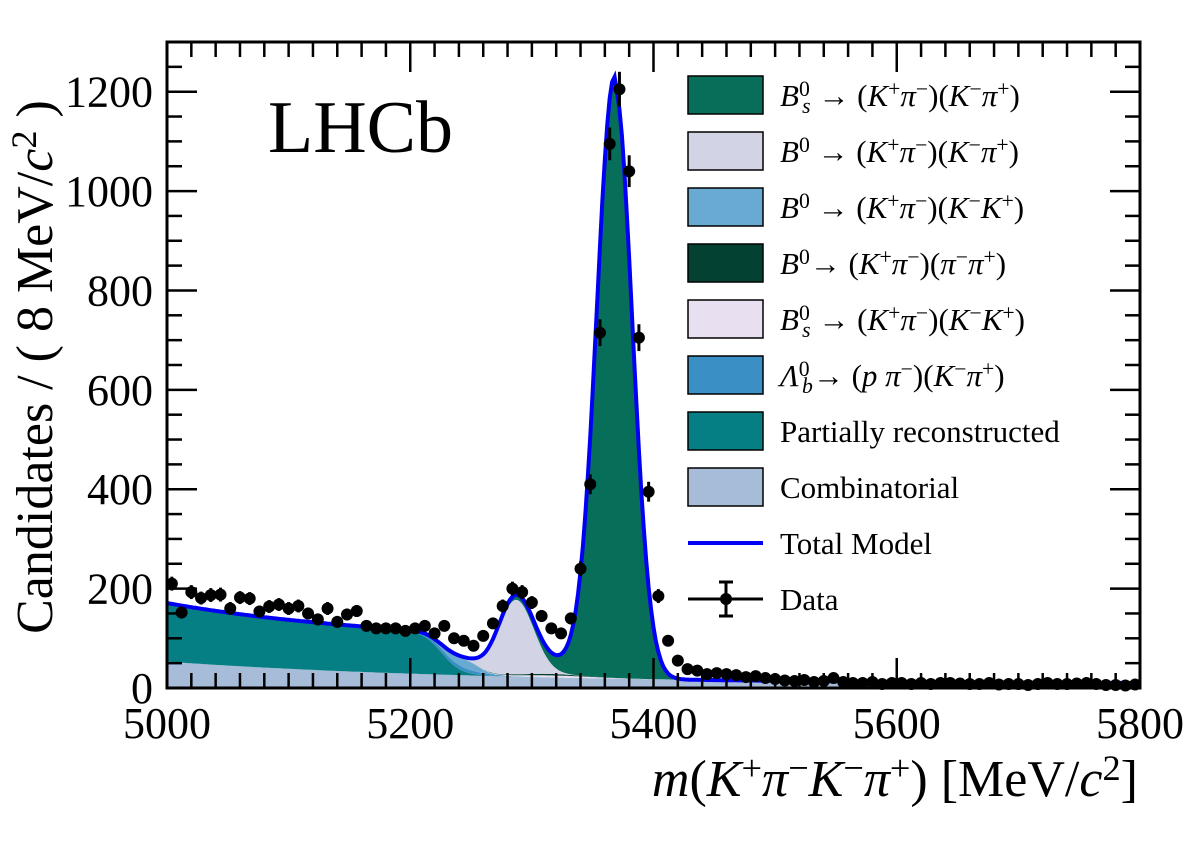  I want to click on x-axis-label-part: [MeV/, so click(1004, 779).